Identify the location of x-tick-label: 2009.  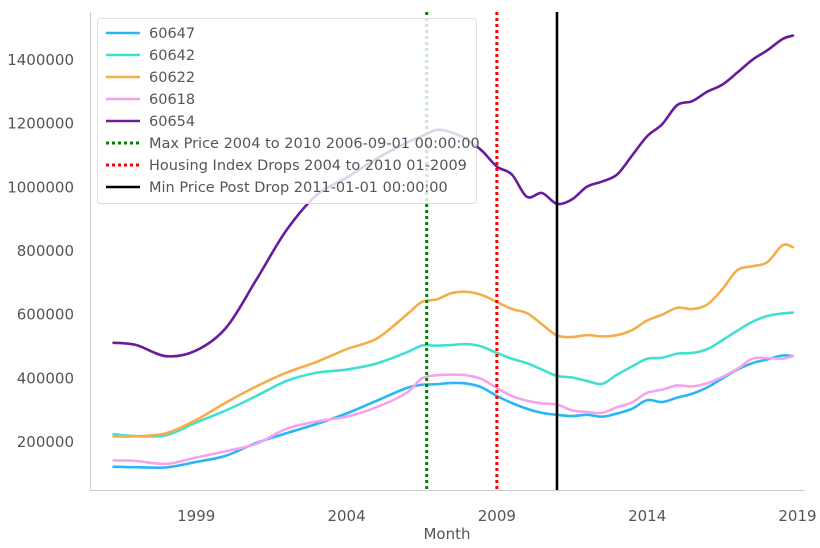
(497, 516).